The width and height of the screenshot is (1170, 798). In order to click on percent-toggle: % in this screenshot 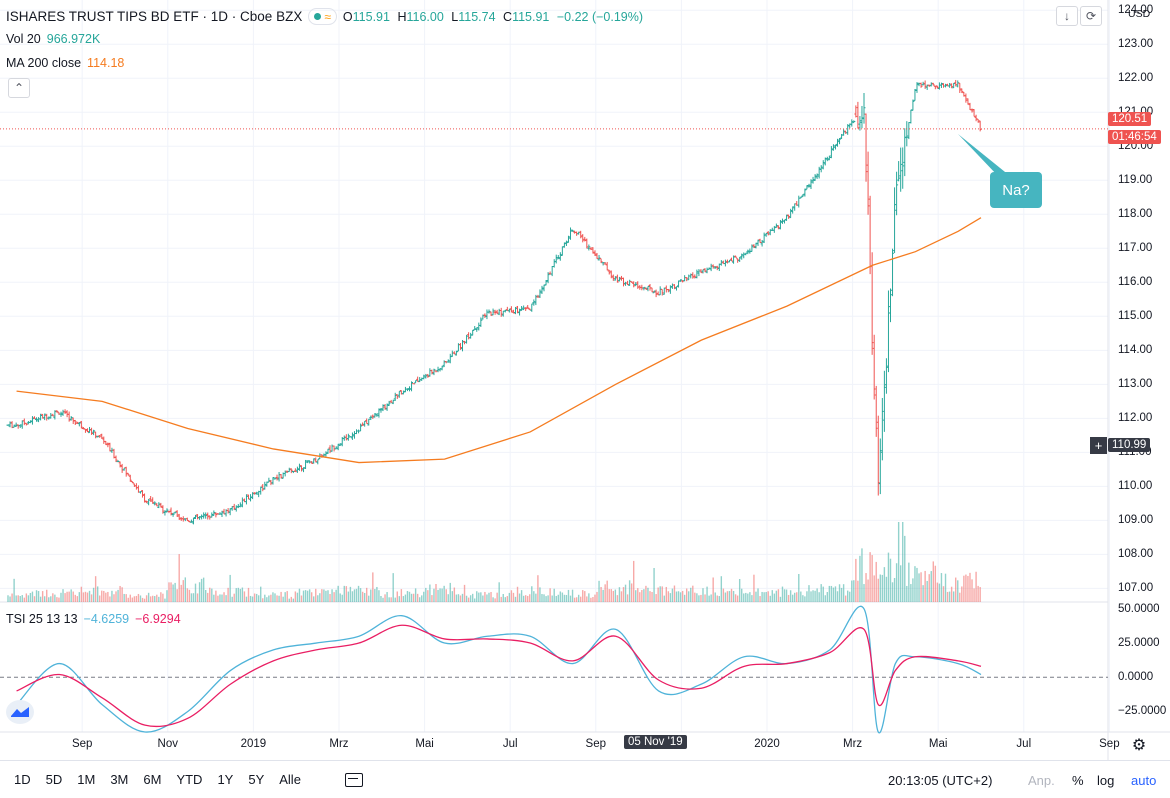, I will do `click(1078, 780)`.